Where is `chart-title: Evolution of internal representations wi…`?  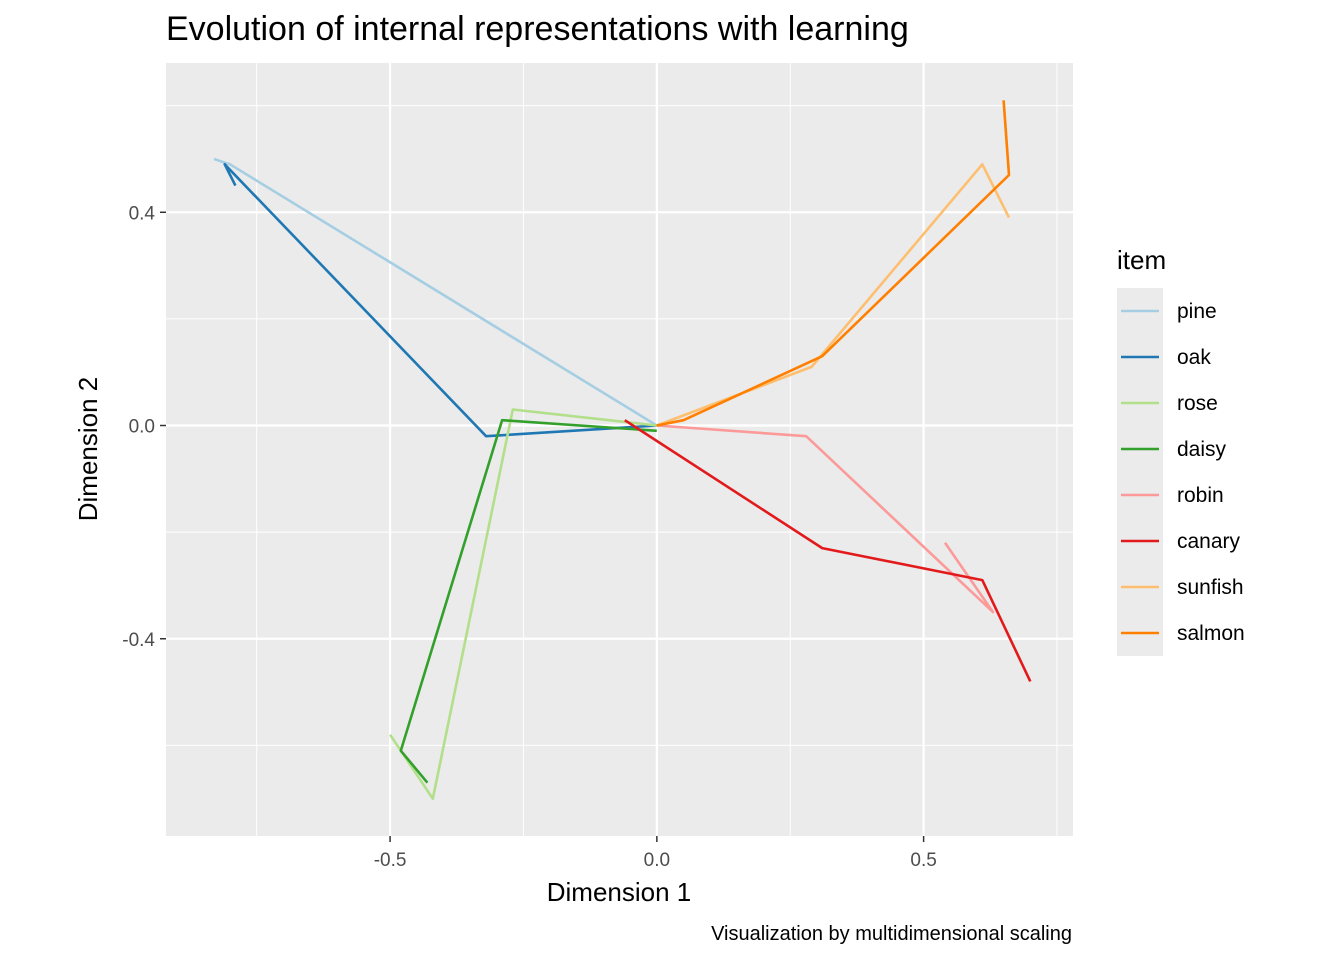
chart-title: Evolution of internal representations wi… is located at coordinates (537, 29).